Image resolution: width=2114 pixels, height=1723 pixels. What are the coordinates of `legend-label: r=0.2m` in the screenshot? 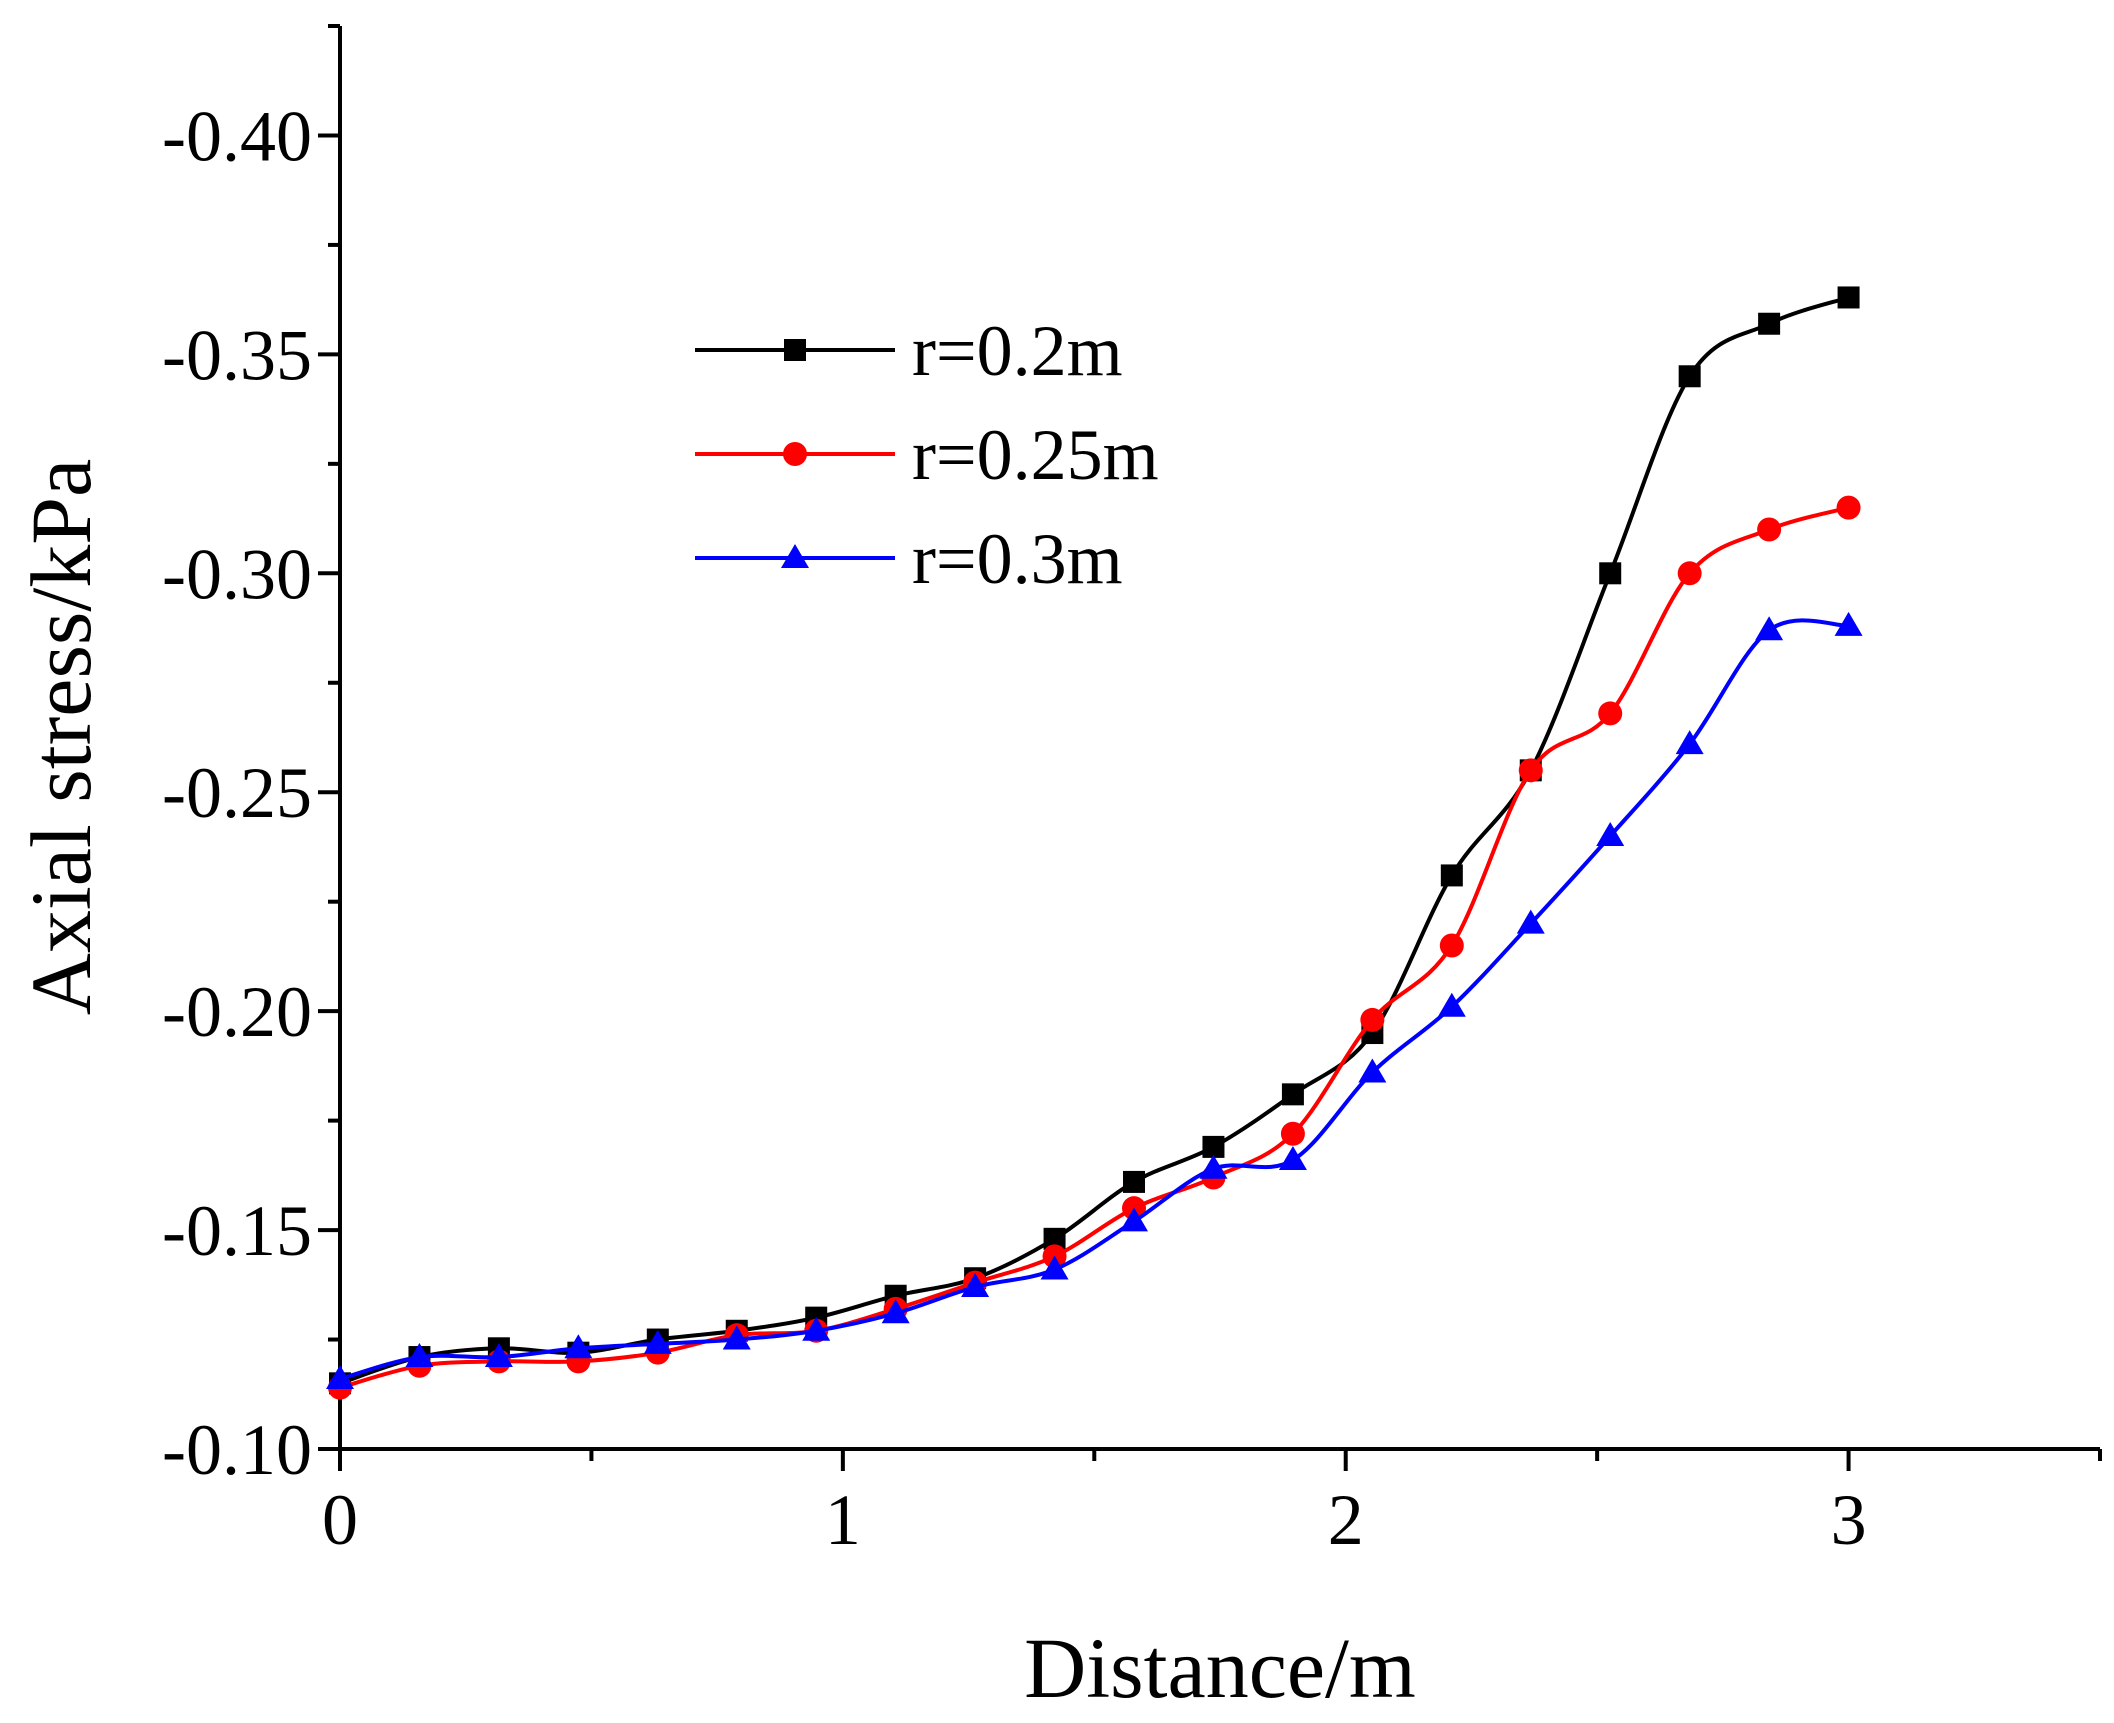 It's located at (1017, 351).